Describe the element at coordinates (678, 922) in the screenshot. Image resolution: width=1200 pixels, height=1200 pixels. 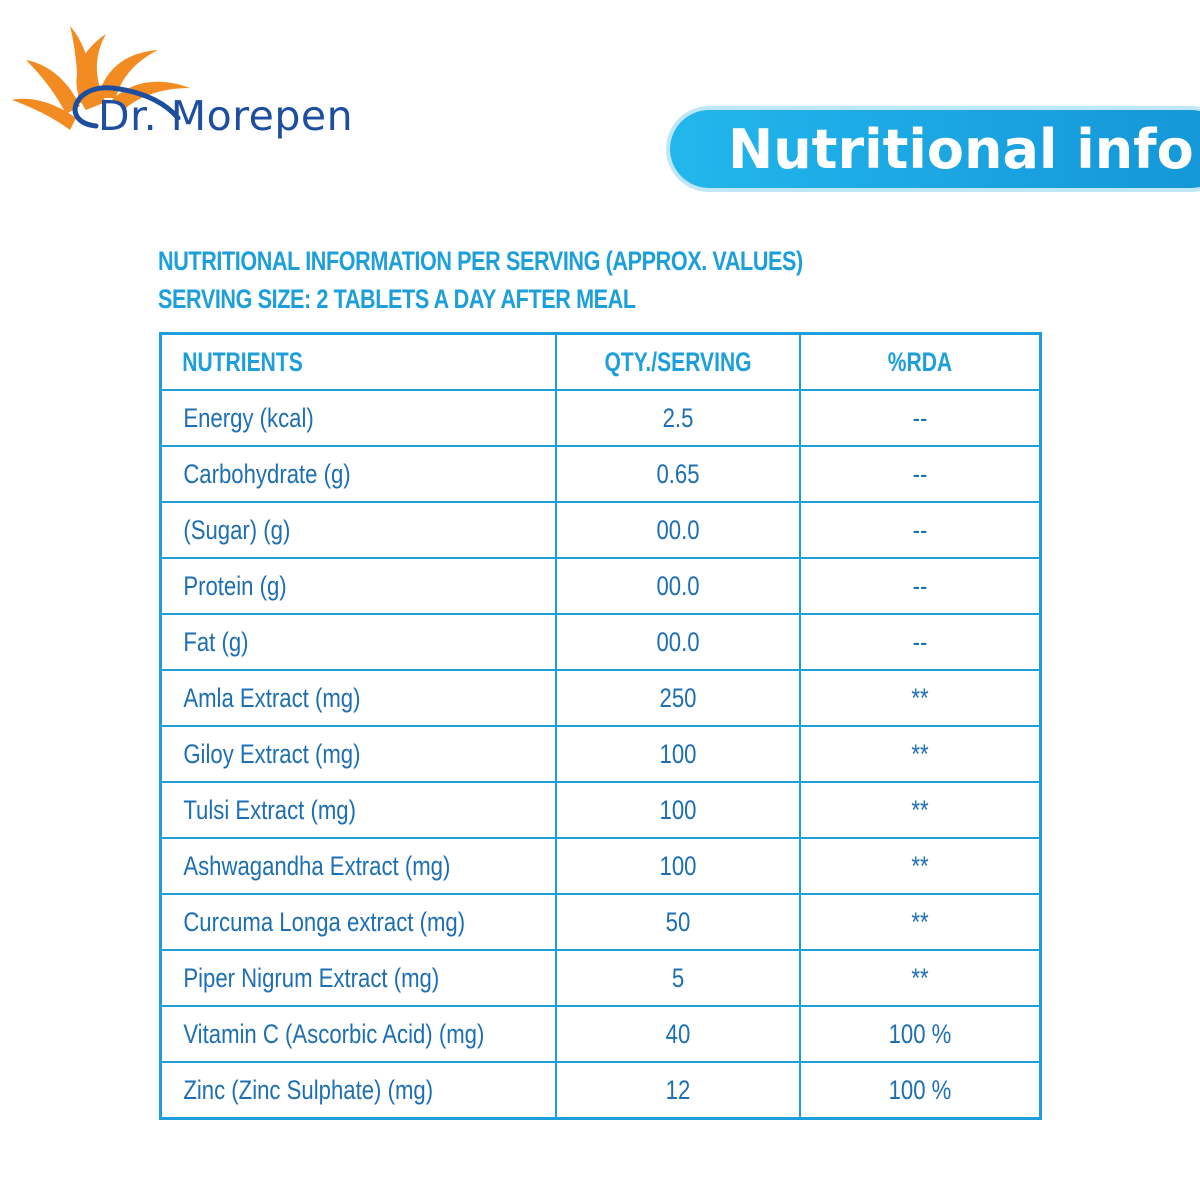
I see `nutrient-qty: 50` at that location.